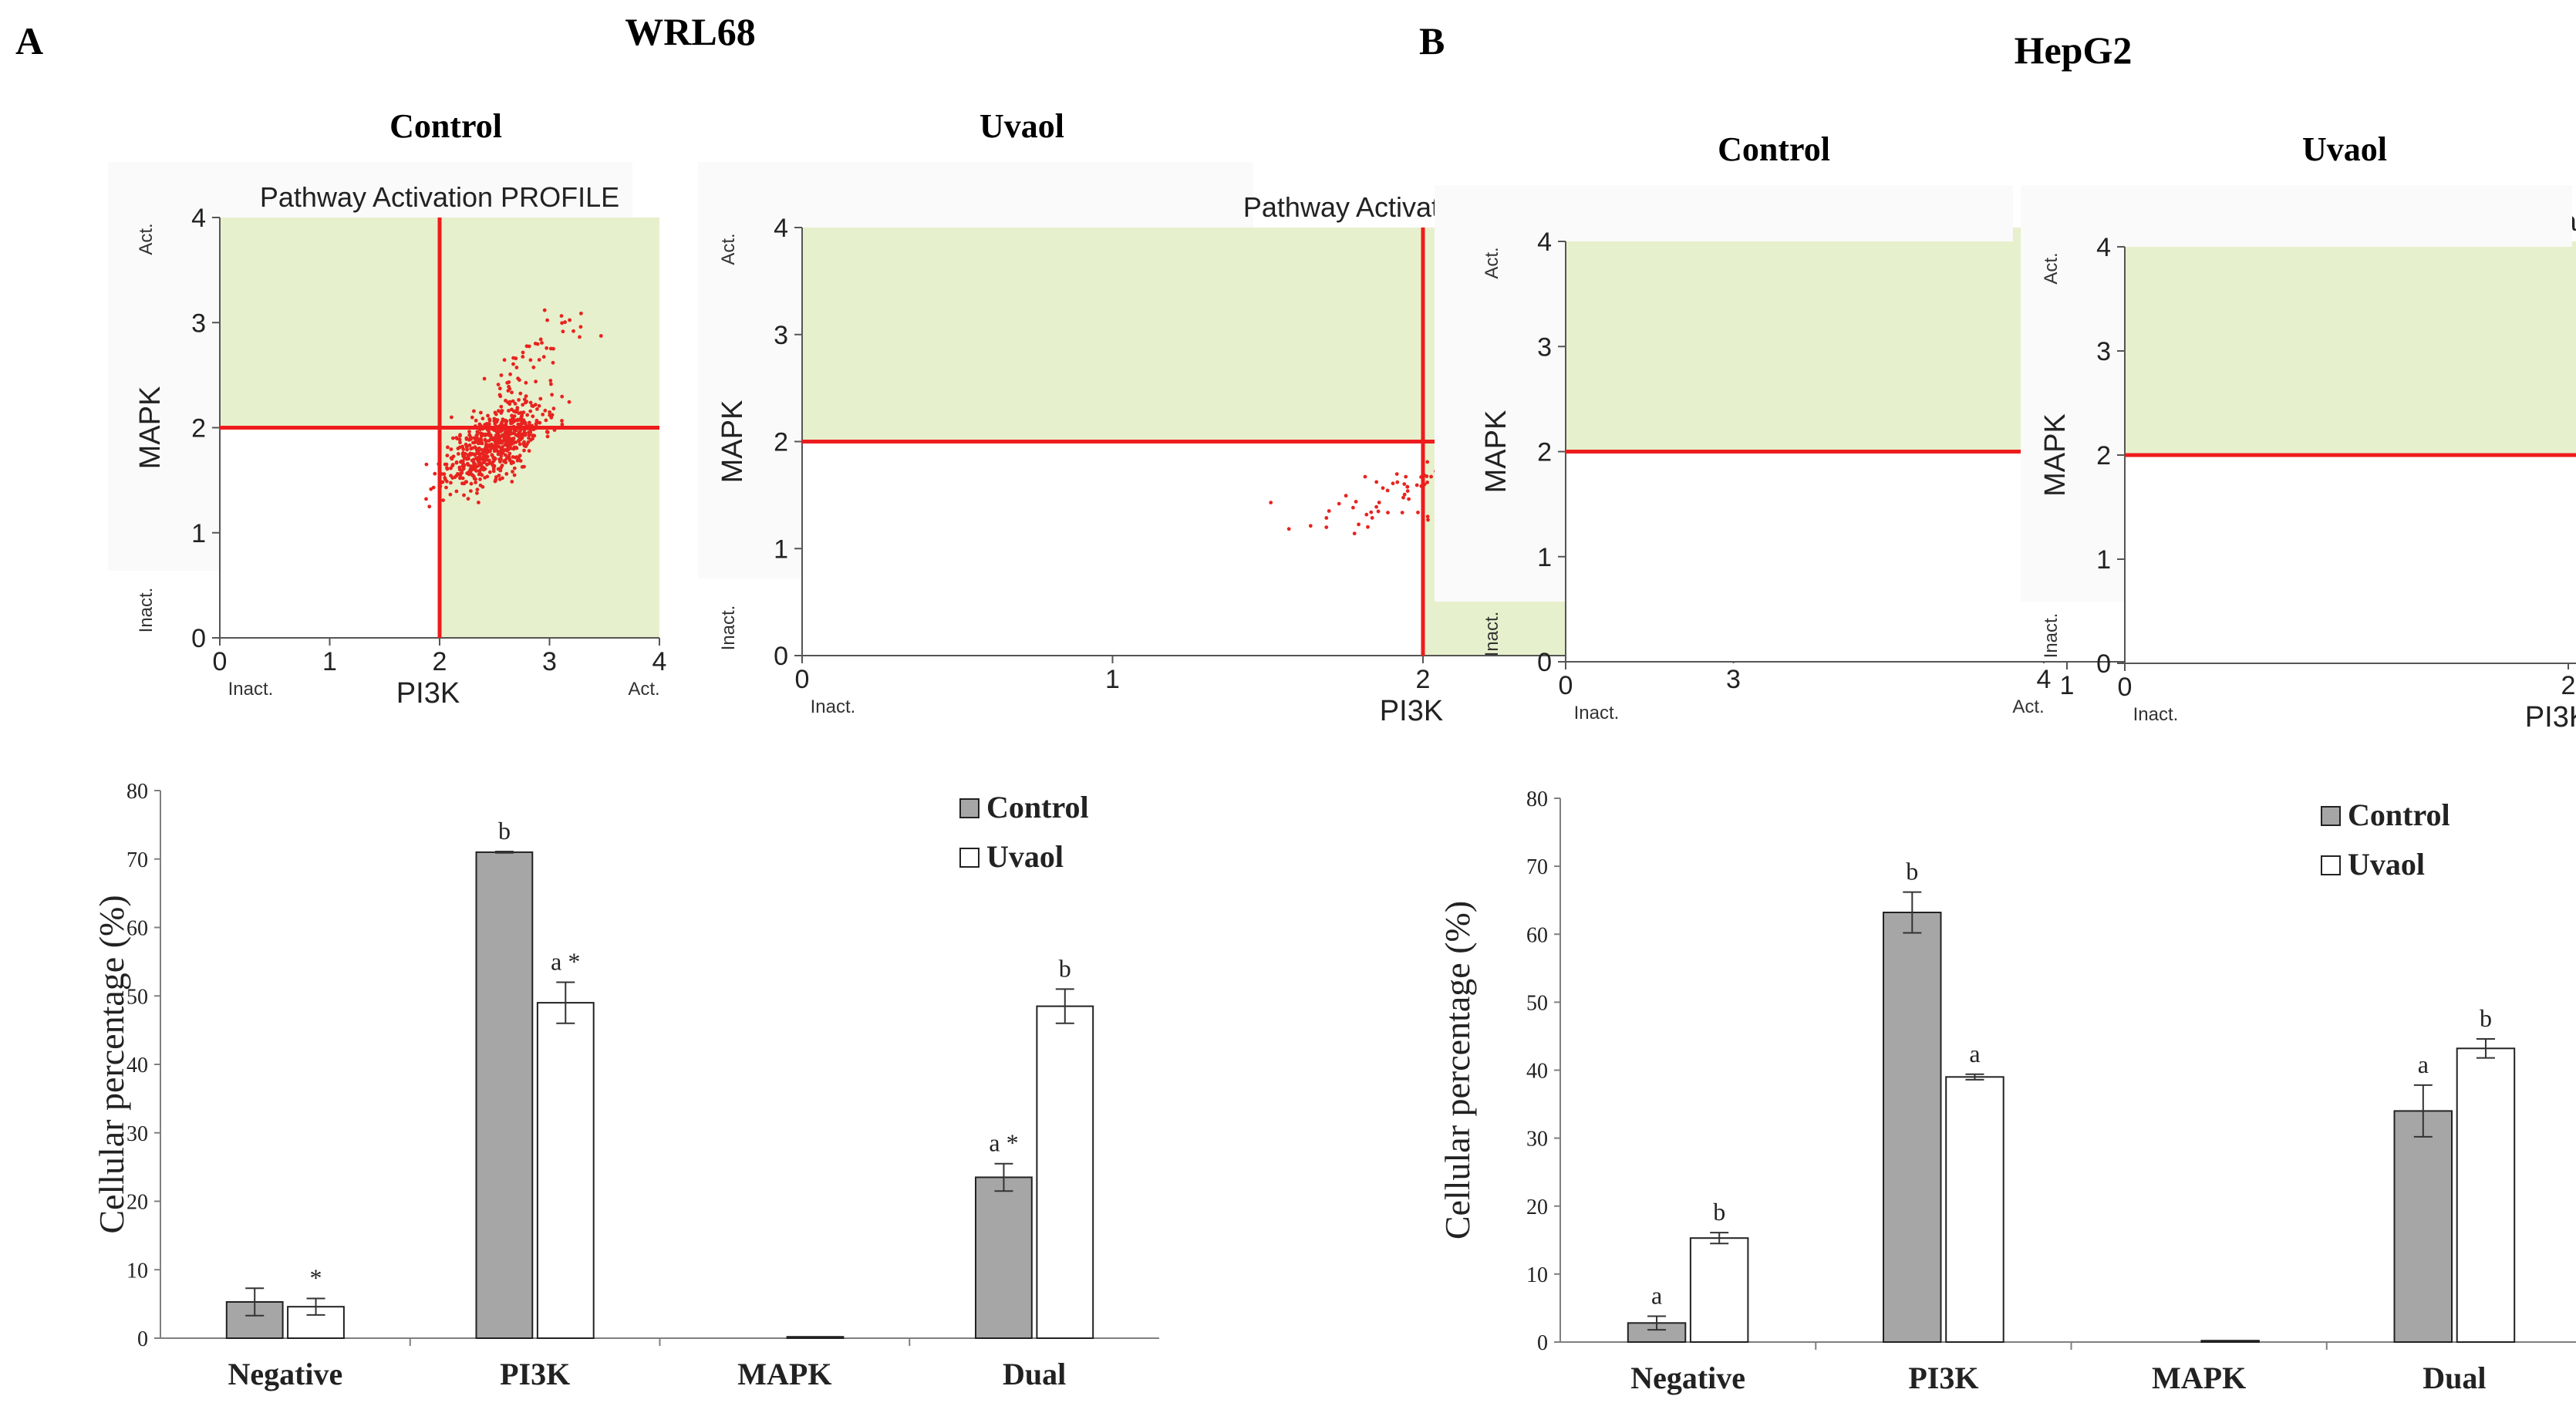  Describe the element at coordinates (1774, 149) in the screenshot. I see `panel-b-control-heading: Control` at that location.